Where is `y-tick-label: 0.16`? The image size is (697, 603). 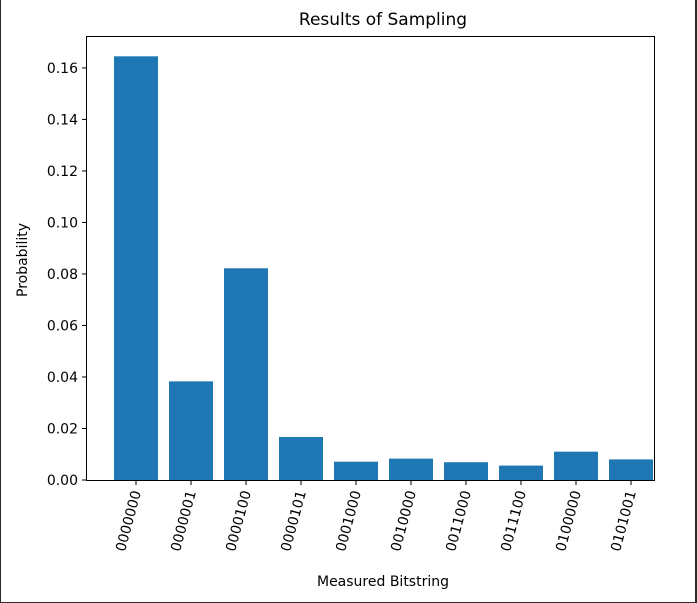
y-tick-label: 0.16 is located at coordinates (62, 69).